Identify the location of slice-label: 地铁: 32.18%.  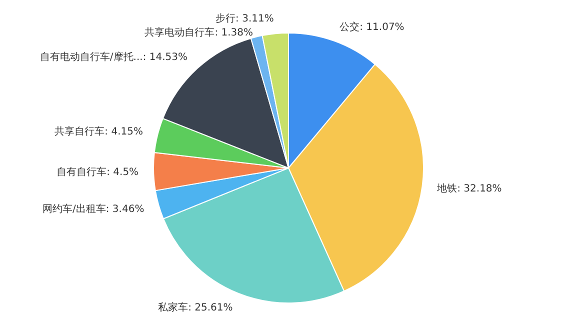
(469, 188).